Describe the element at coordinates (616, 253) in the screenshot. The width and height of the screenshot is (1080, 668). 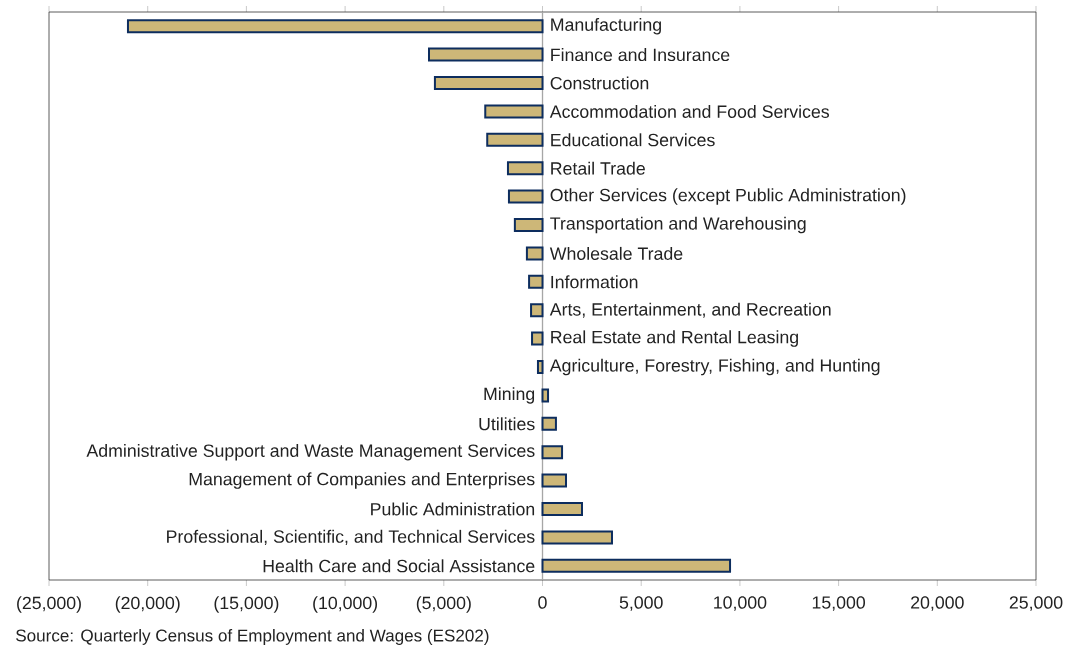
I see `y-tick-label: Wholesale Trade` at that location.